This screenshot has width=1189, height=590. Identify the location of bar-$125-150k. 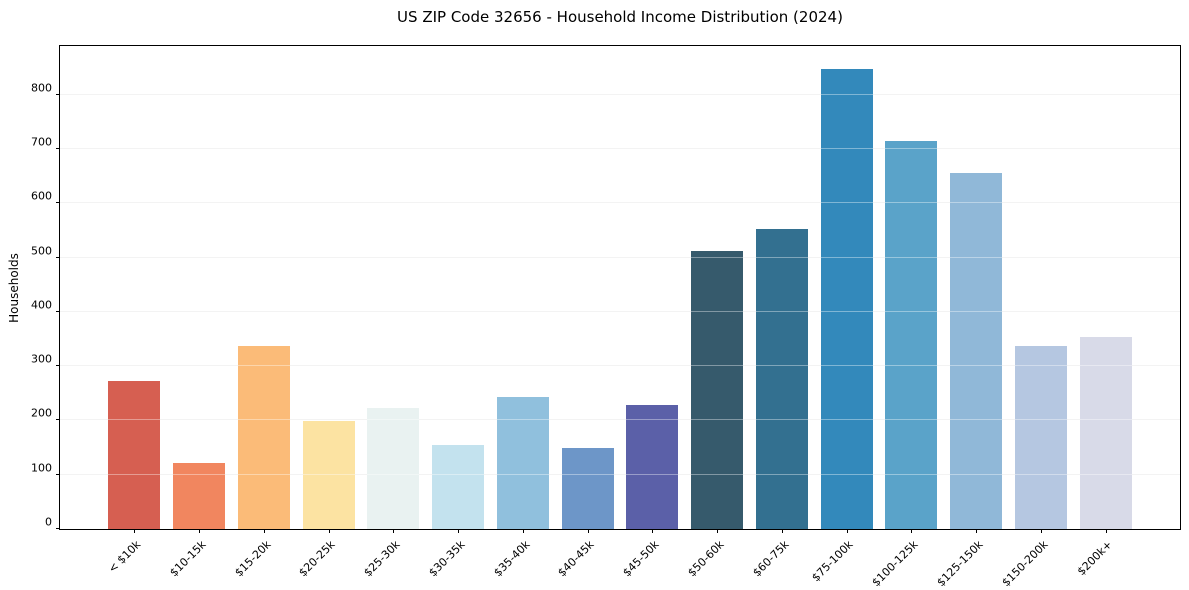
(976, 351).